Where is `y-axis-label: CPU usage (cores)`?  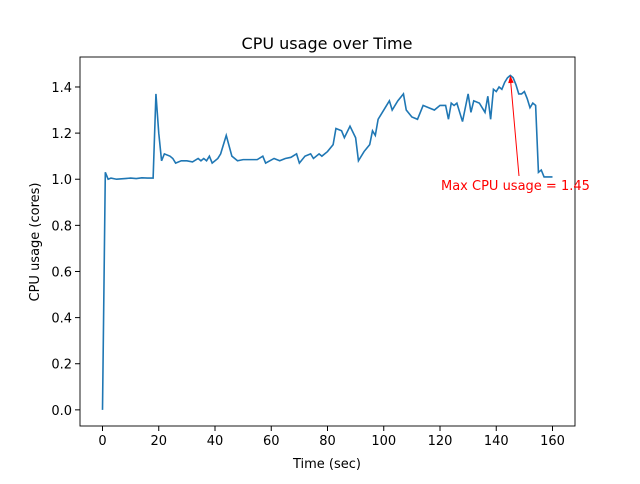 y-axis-label: CPU usage (cores) is located at coordinates (35, 242).